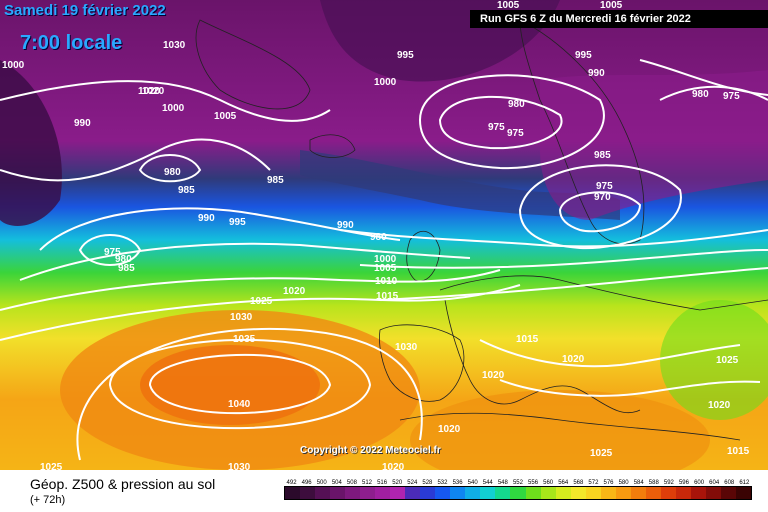 The image size is (768, 512). What do you see at coordinates (517, 483) in the screenshot?
I see `legend-tick-label: 552` at bounding box center [517, 483].